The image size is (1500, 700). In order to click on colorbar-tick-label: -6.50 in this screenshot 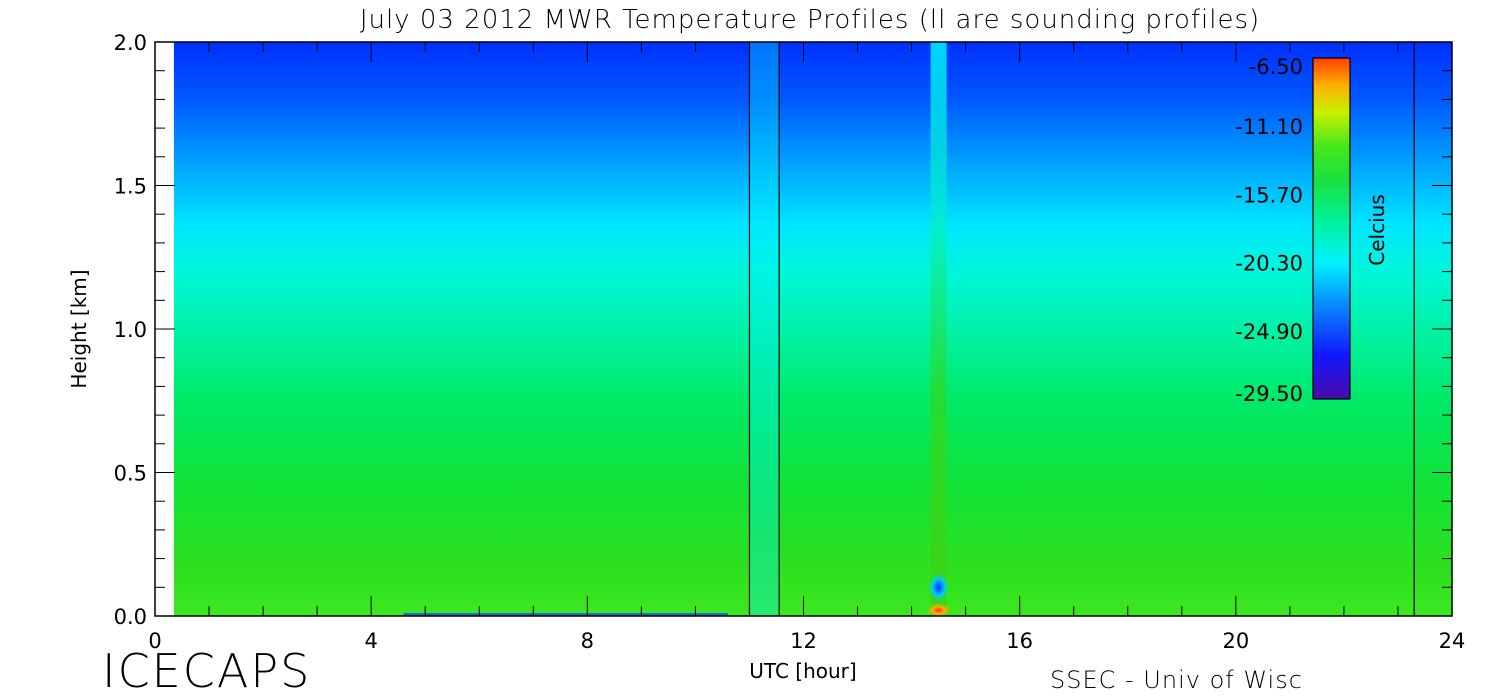, I will do `click(1276, 67)`.